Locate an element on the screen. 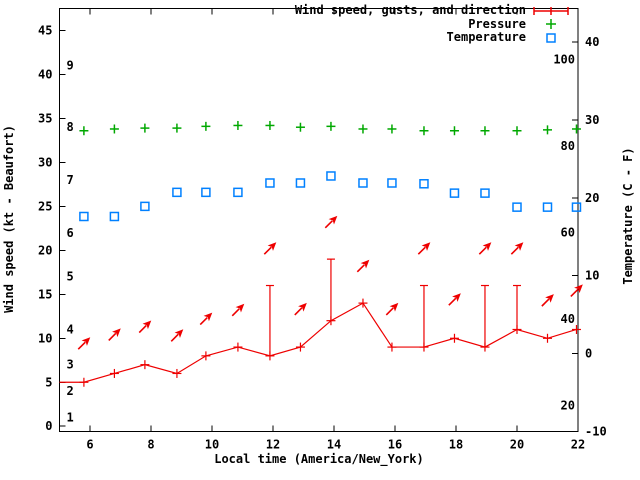 Image resolution: width=640 pixels, height=480 pixels. kt-tick-label: 40 is located at coordinates (45, 74).